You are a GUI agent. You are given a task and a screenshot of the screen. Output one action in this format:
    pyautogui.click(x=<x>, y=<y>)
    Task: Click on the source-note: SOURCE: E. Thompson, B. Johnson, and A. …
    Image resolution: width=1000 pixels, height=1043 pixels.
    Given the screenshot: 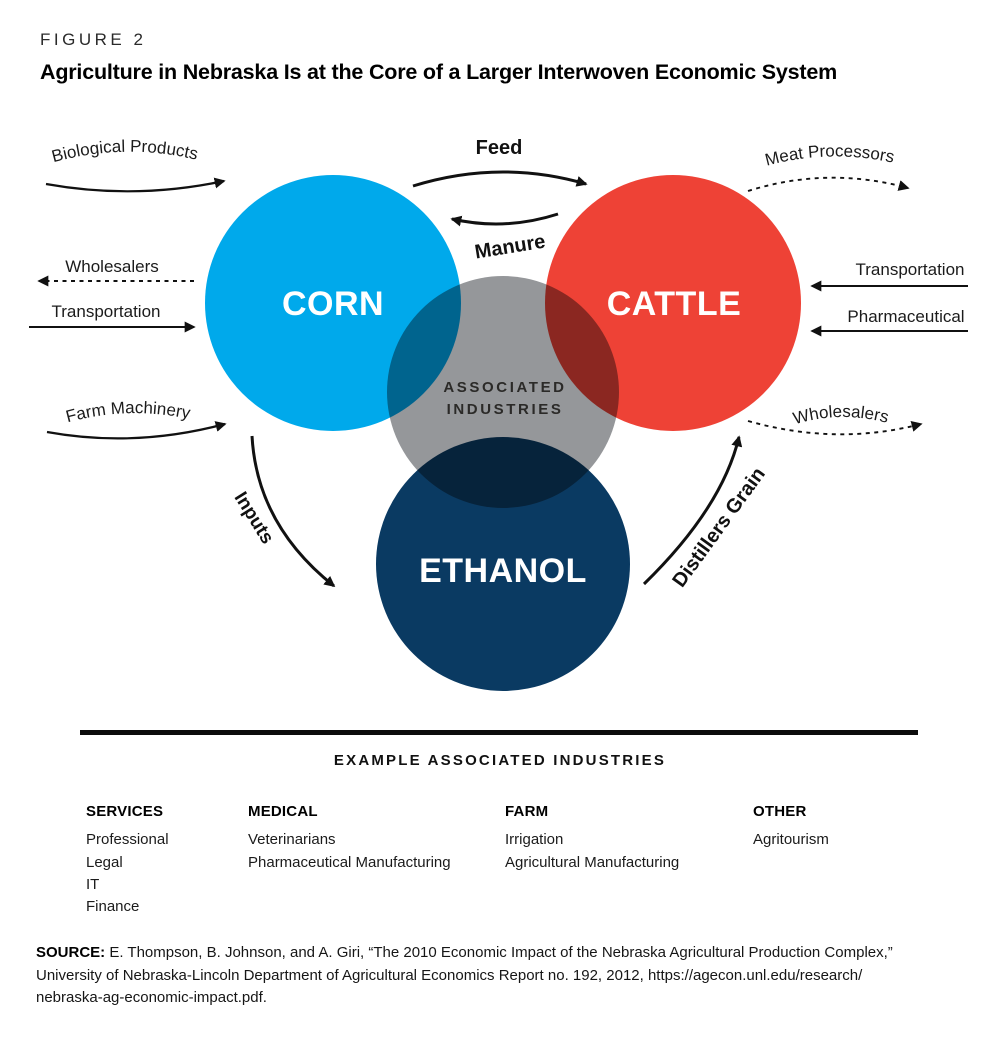 What is the action you would take?
    pyautogui.click(x=512, y=976)
    